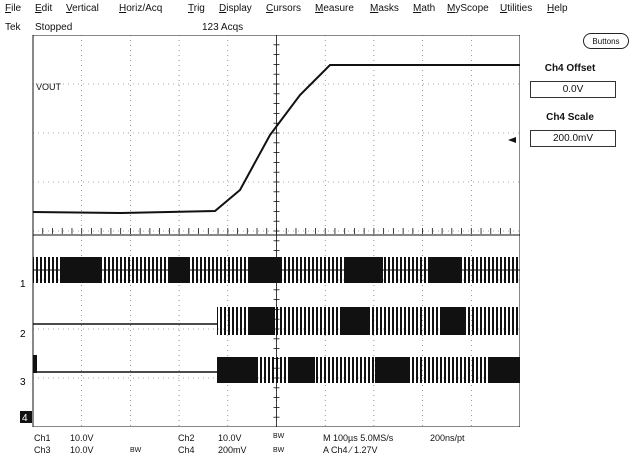 This screenshot has height=463, width=632. What do you see at coordinates (141, 8) in the screenshot?
I see `menu-horiz-acq: Horiz/Acq` at bounding box center [141, 8].